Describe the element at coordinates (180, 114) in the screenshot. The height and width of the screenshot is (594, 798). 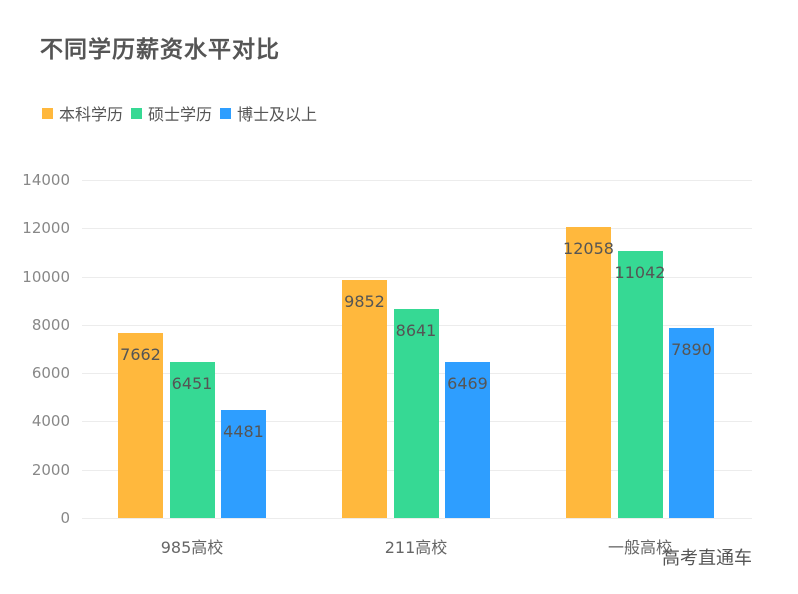
I see `legend-label: 硕士学历` at that location.